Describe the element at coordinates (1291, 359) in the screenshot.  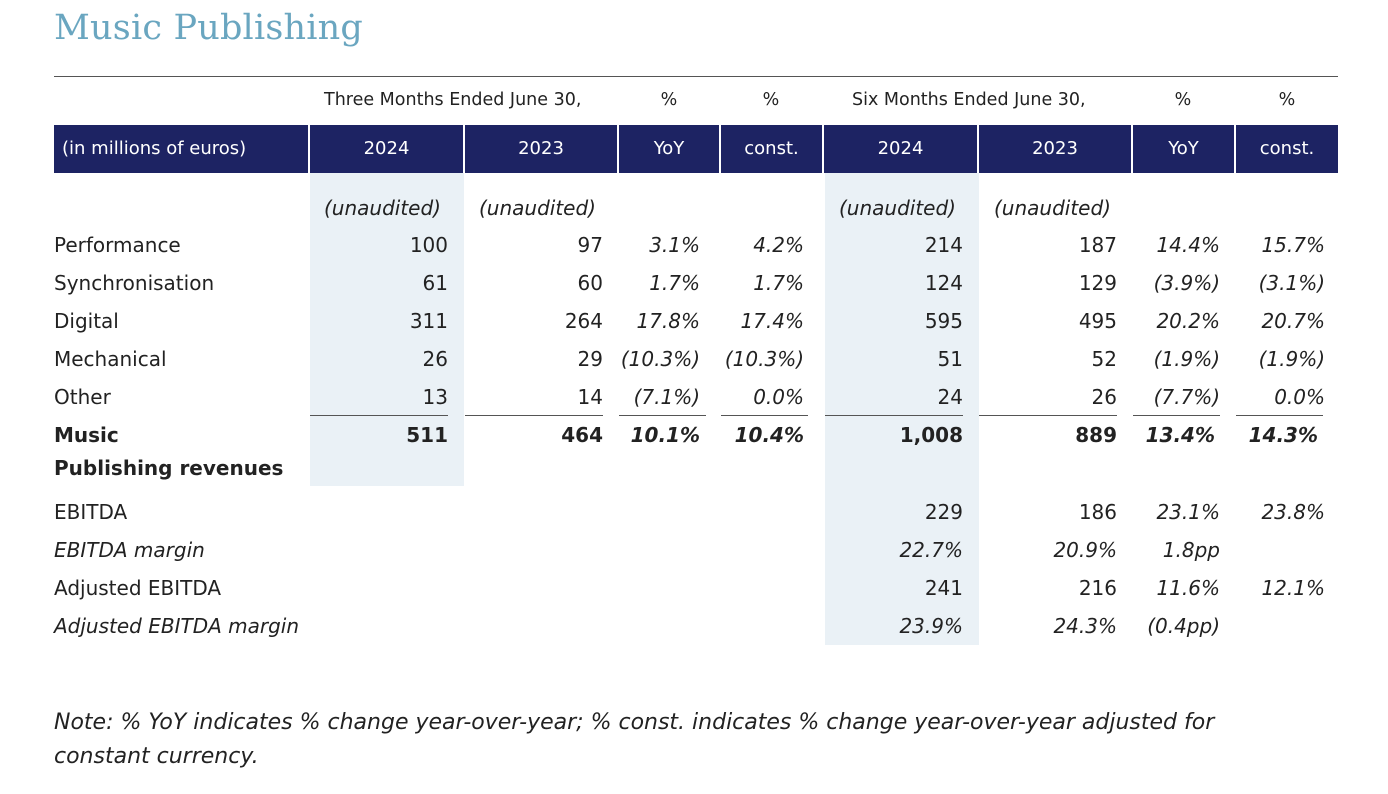
I see `cell-s-const: (1.9%)` at that location.